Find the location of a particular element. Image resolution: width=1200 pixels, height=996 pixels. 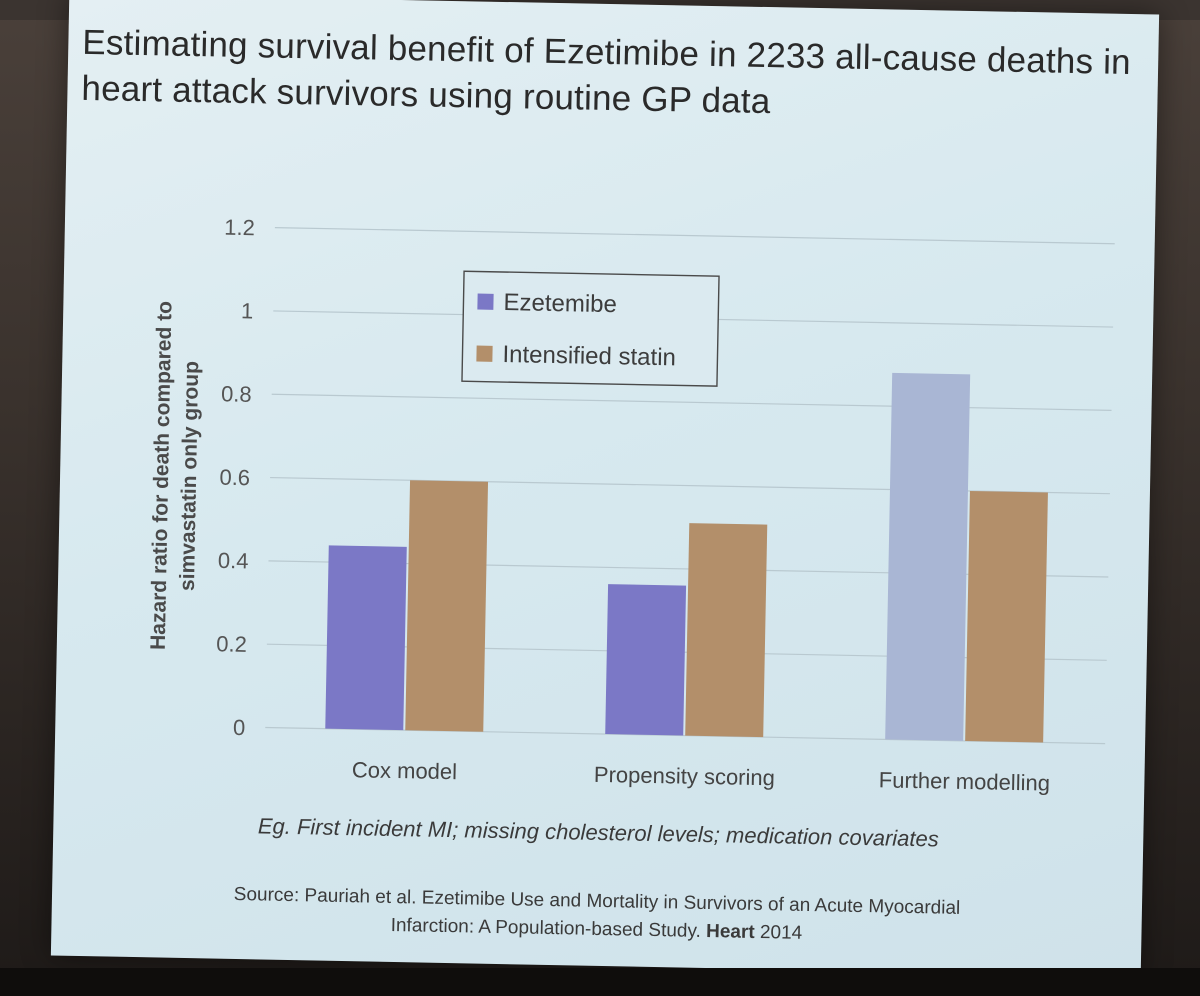

source-year: 2014 is located at coordinates (781, 933).